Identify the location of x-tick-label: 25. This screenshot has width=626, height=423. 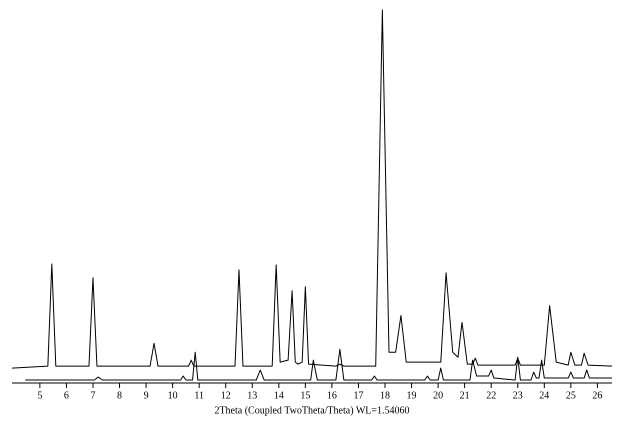
(571, 395).